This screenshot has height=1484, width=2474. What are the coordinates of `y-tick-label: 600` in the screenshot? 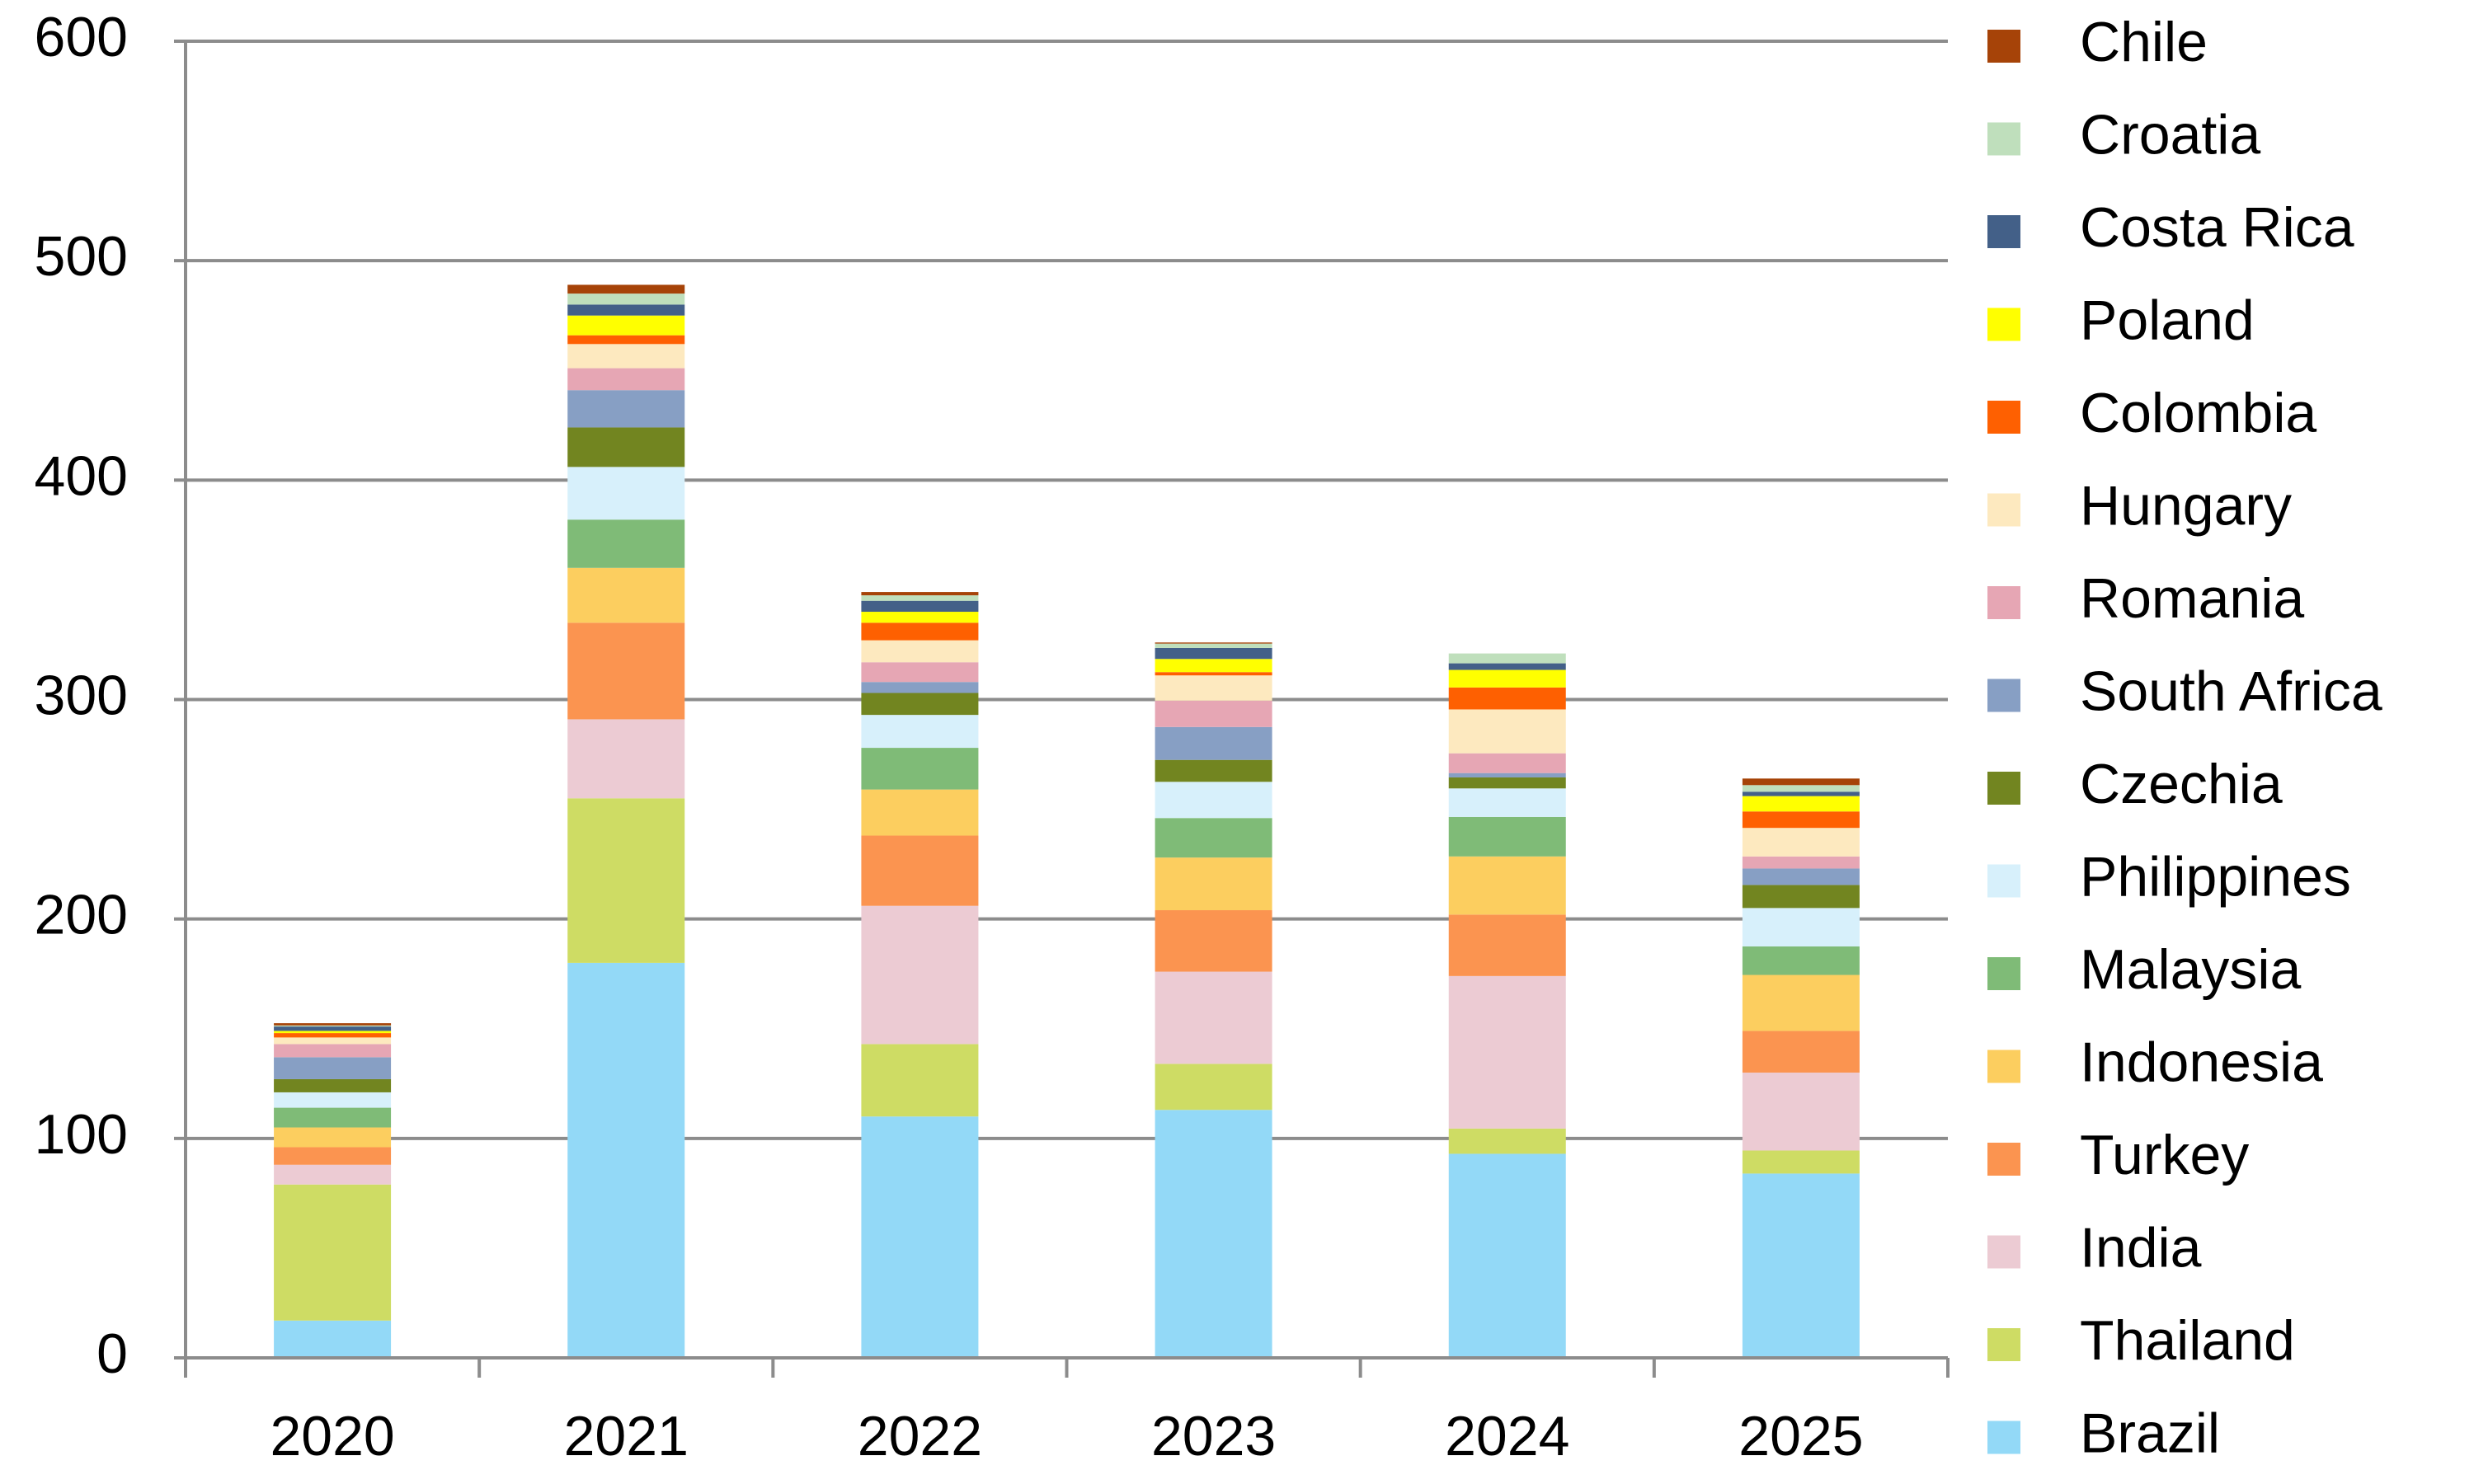 It's located at (81, 37).